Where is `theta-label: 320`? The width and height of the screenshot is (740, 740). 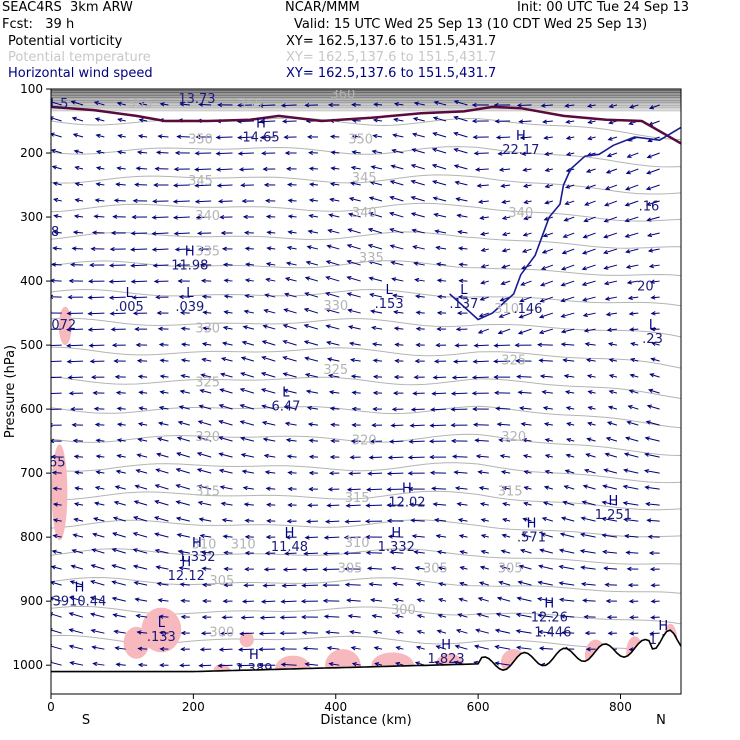 theta-label: 320 is located at coordinates (207, 437).